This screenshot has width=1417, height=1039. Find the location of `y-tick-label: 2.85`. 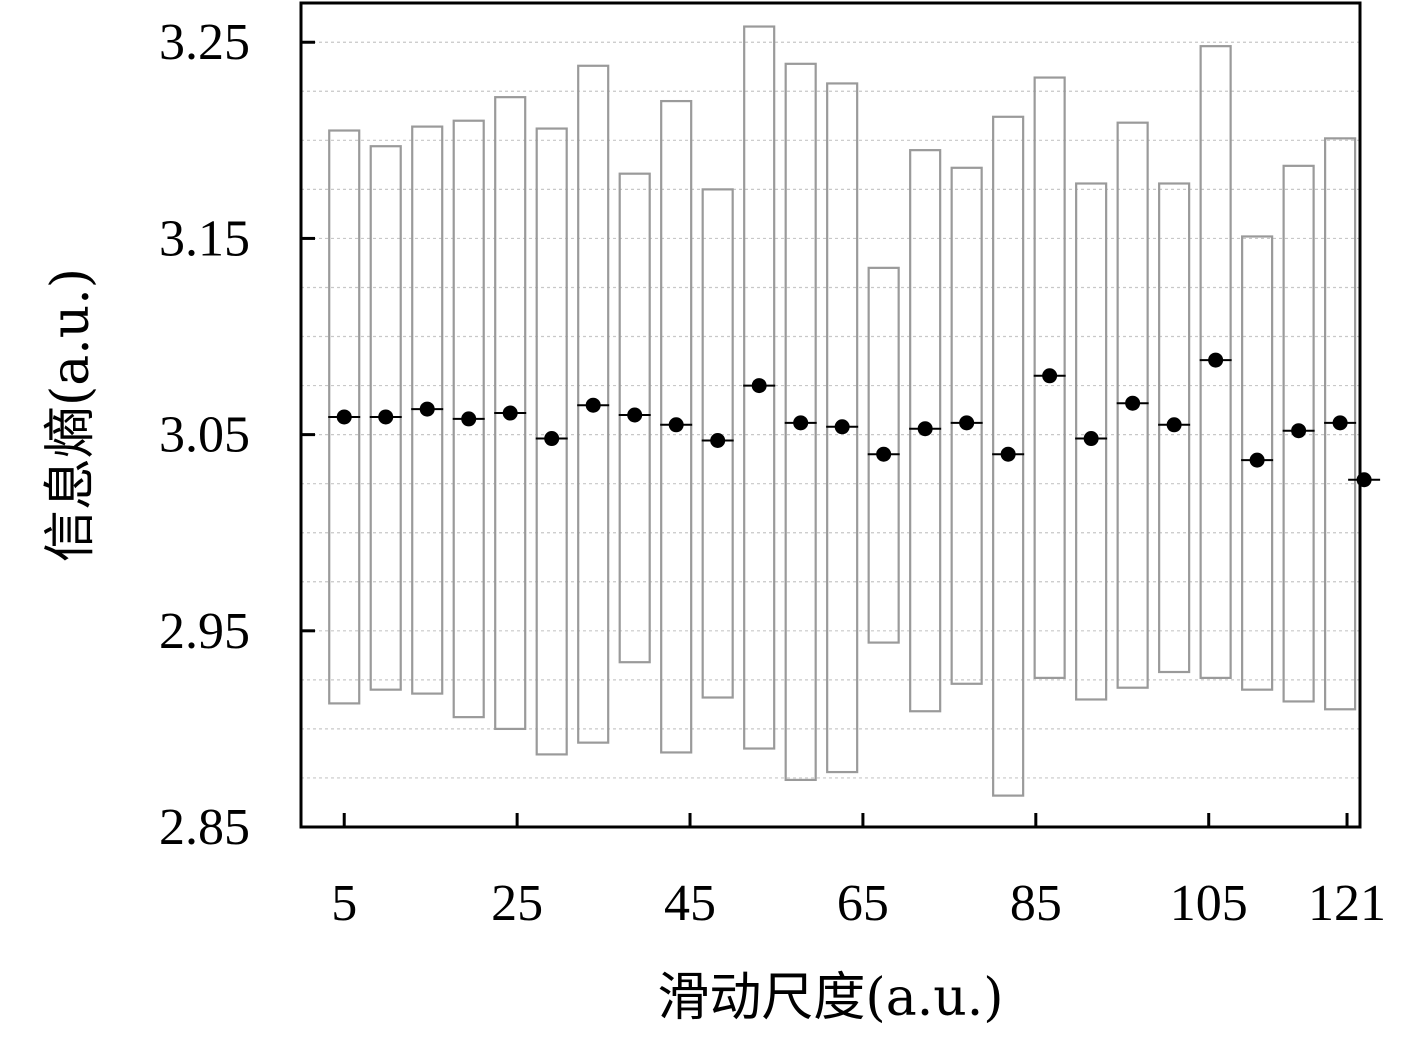

y-tick-label: 2.85 is located at coordinates (204, 827).